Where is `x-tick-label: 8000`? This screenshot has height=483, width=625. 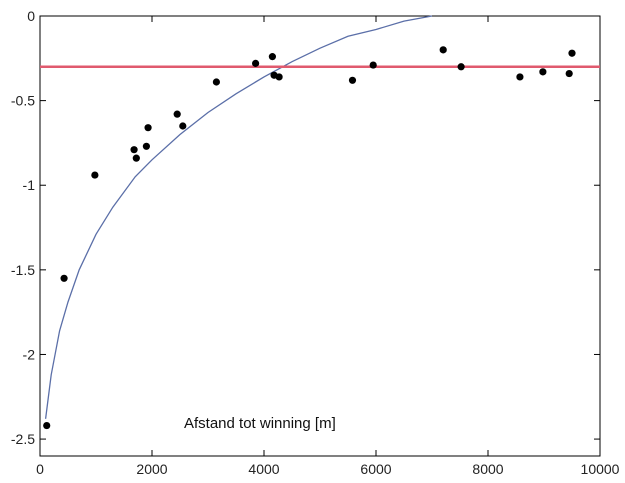
x-tick-label: 8000 is located at coordinates (487, 469).